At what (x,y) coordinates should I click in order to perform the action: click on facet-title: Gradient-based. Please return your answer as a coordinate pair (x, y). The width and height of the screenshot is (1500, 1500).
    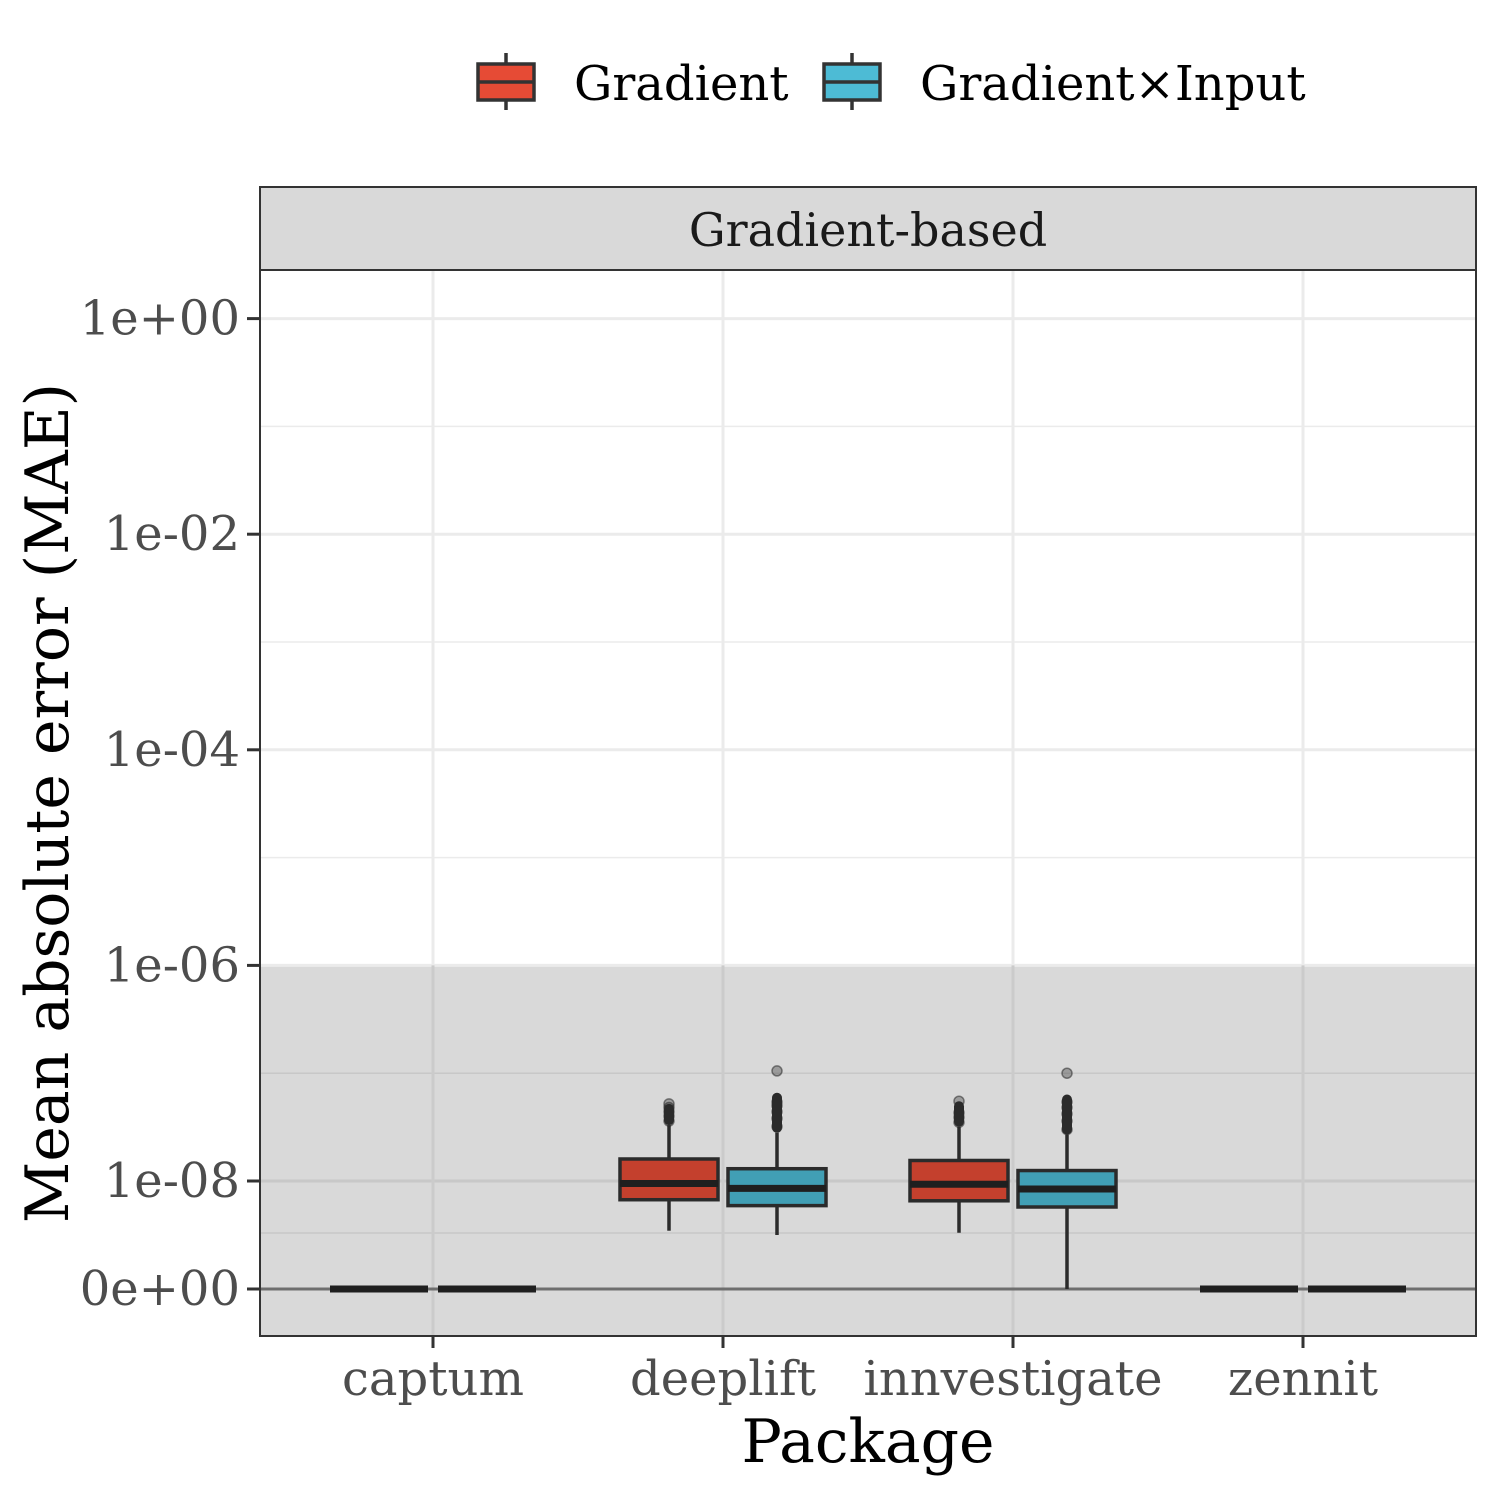
    Looking at the image, I should click on (868, 230).